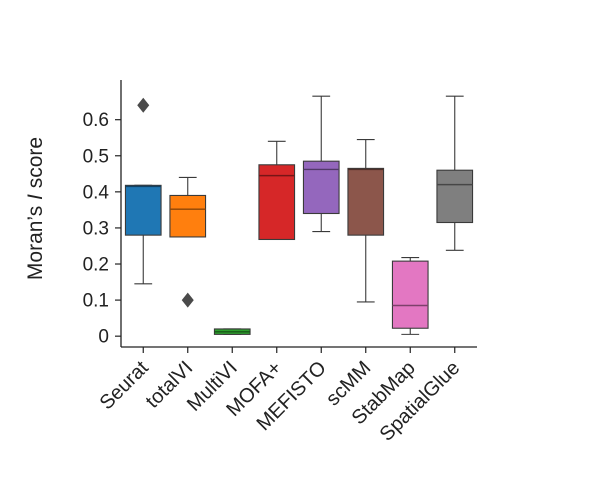  Describe the element at coordinates (96, 301) in the screenshot. I see `y-tick-label: 0.1` at that location.